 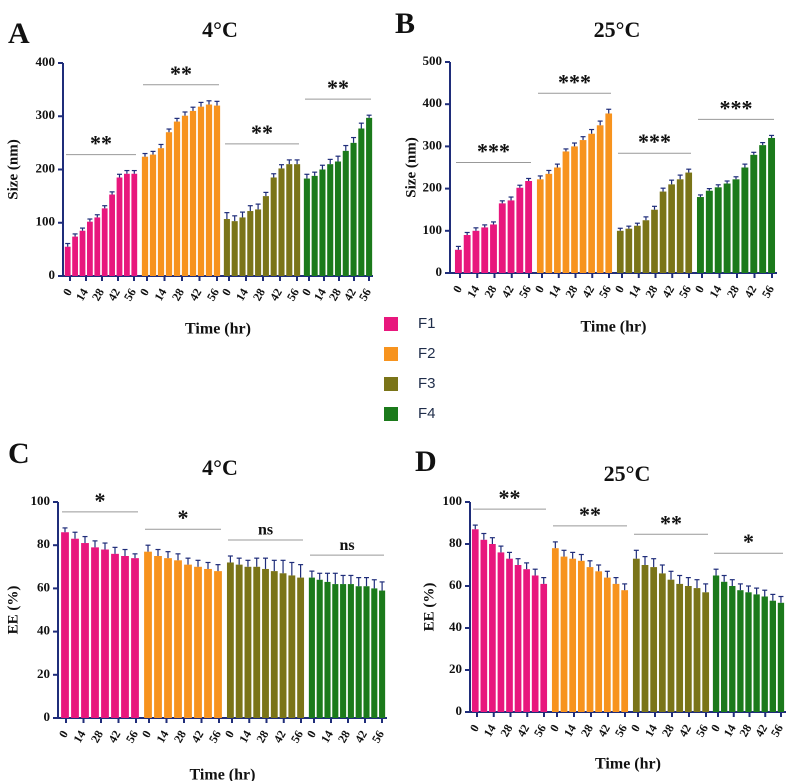 What do you see at coordinates (43, 543) in the screenshot?
I see `y-tick-label: 80` at bounding box center [43, 543].